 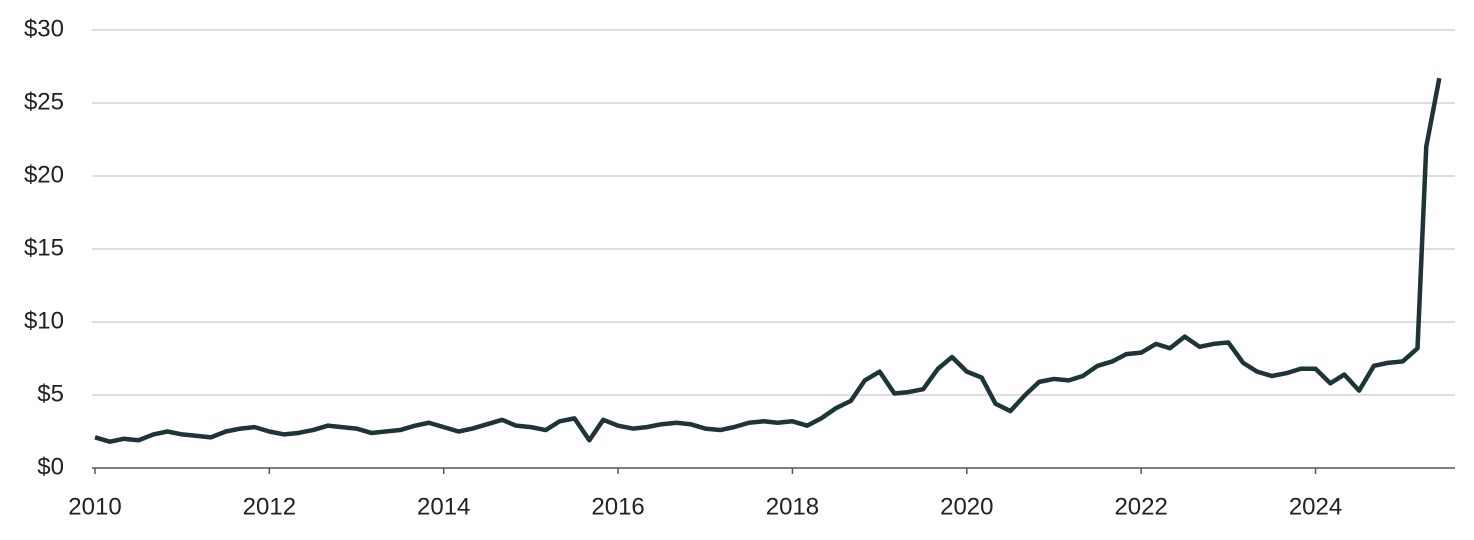 What do you see at coordinates (44, 174) in the screenshot?
I see `y-tick-label: $20` at bounding box center [44, 174].